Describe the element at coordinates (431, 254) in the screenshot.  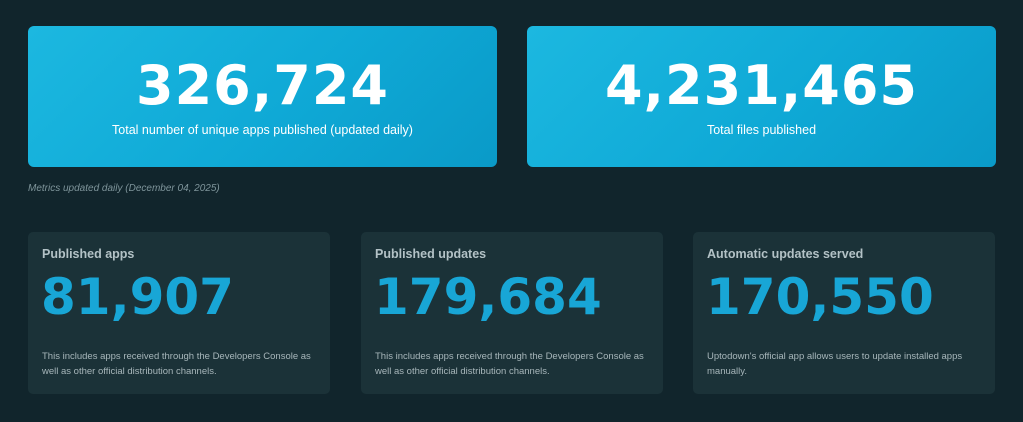
I see `published-updates-title: Published updates` at that location.